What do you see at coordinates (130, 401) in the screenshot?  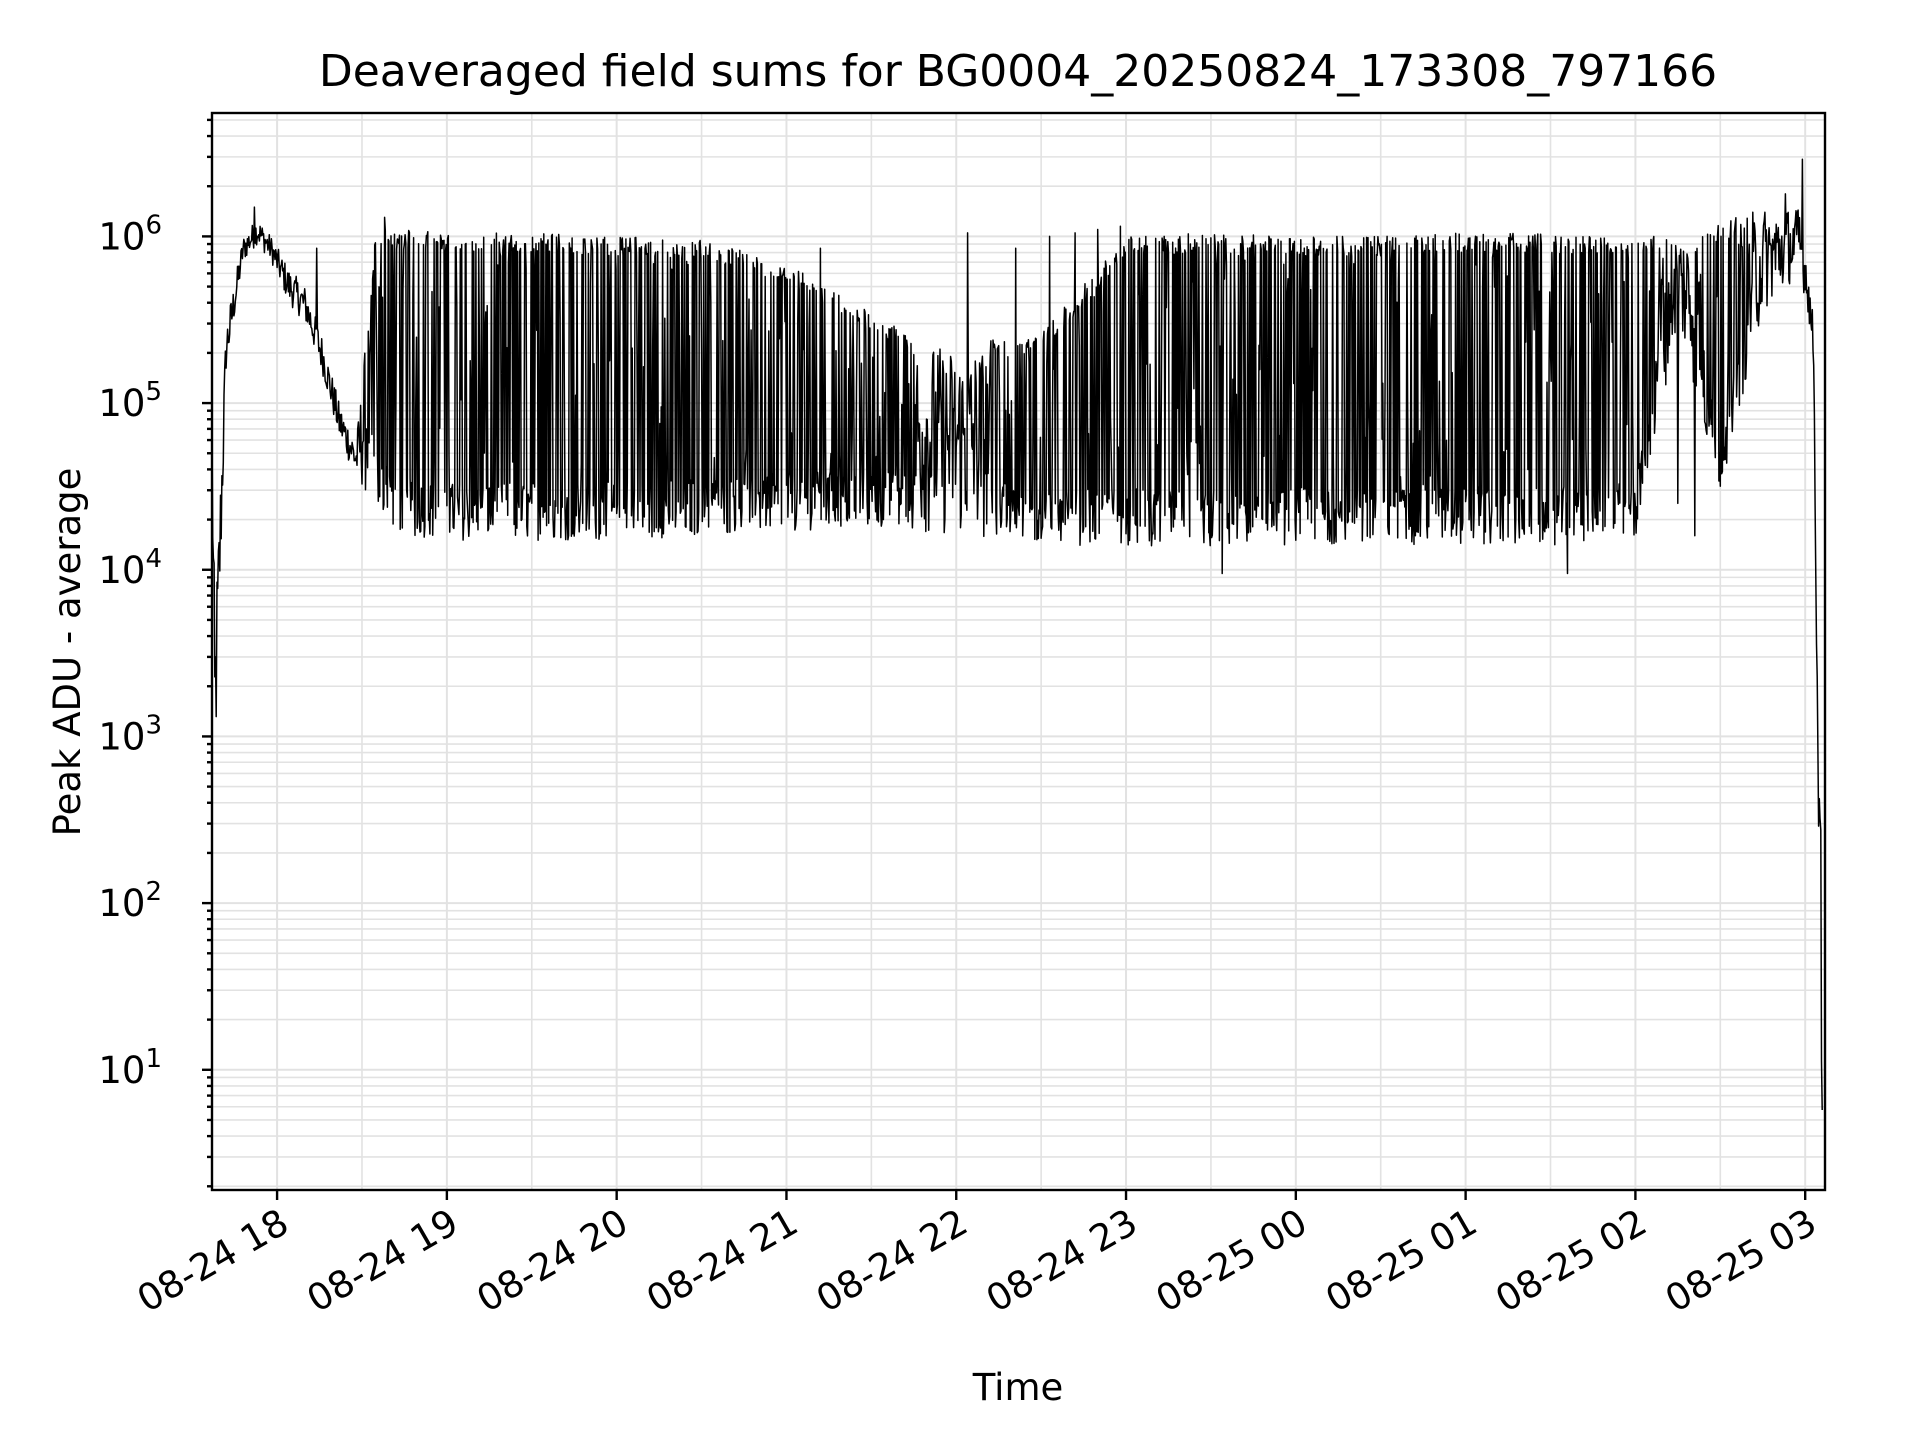 I see `y-tick-label: 105` at bounding box center [130, 401].